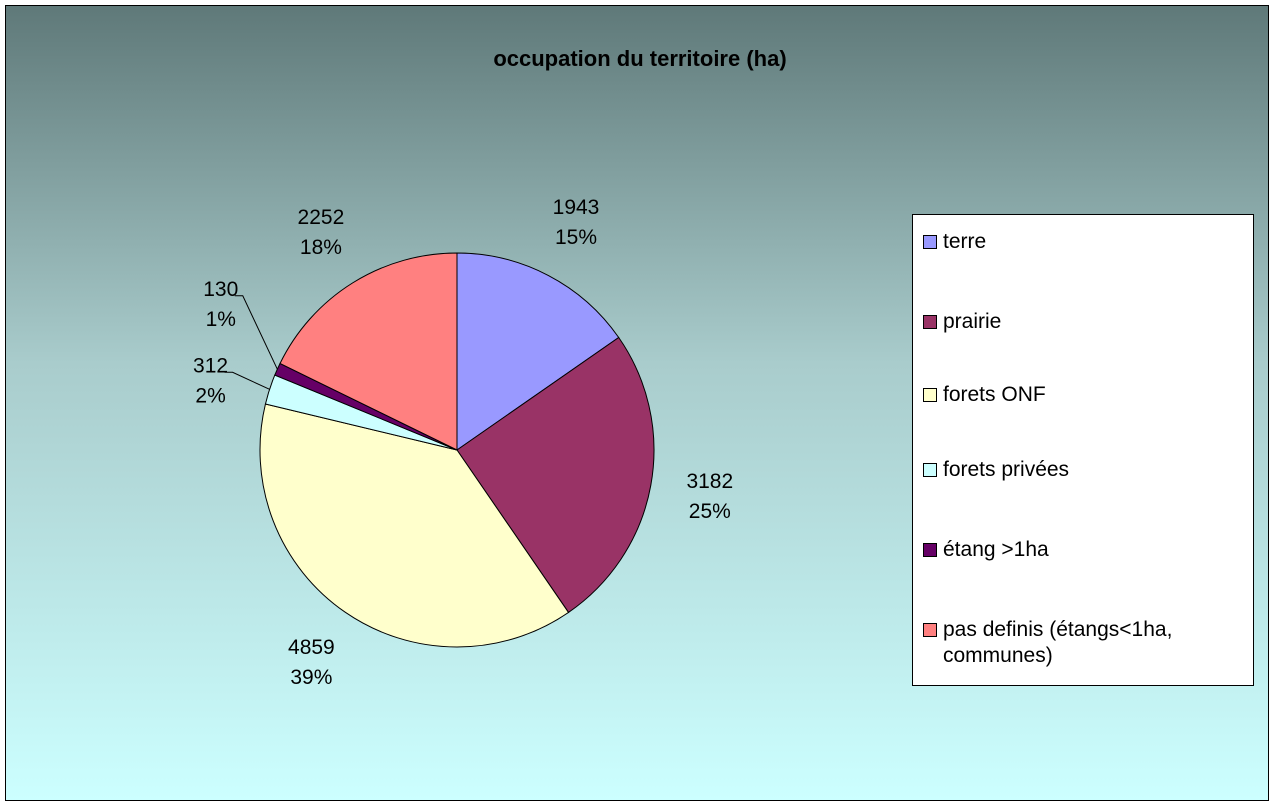 The image size is (1274, 805). Describe the element at coordinates (311, 646) in the screenshot. I see `data-label-value: 4859` at that location.